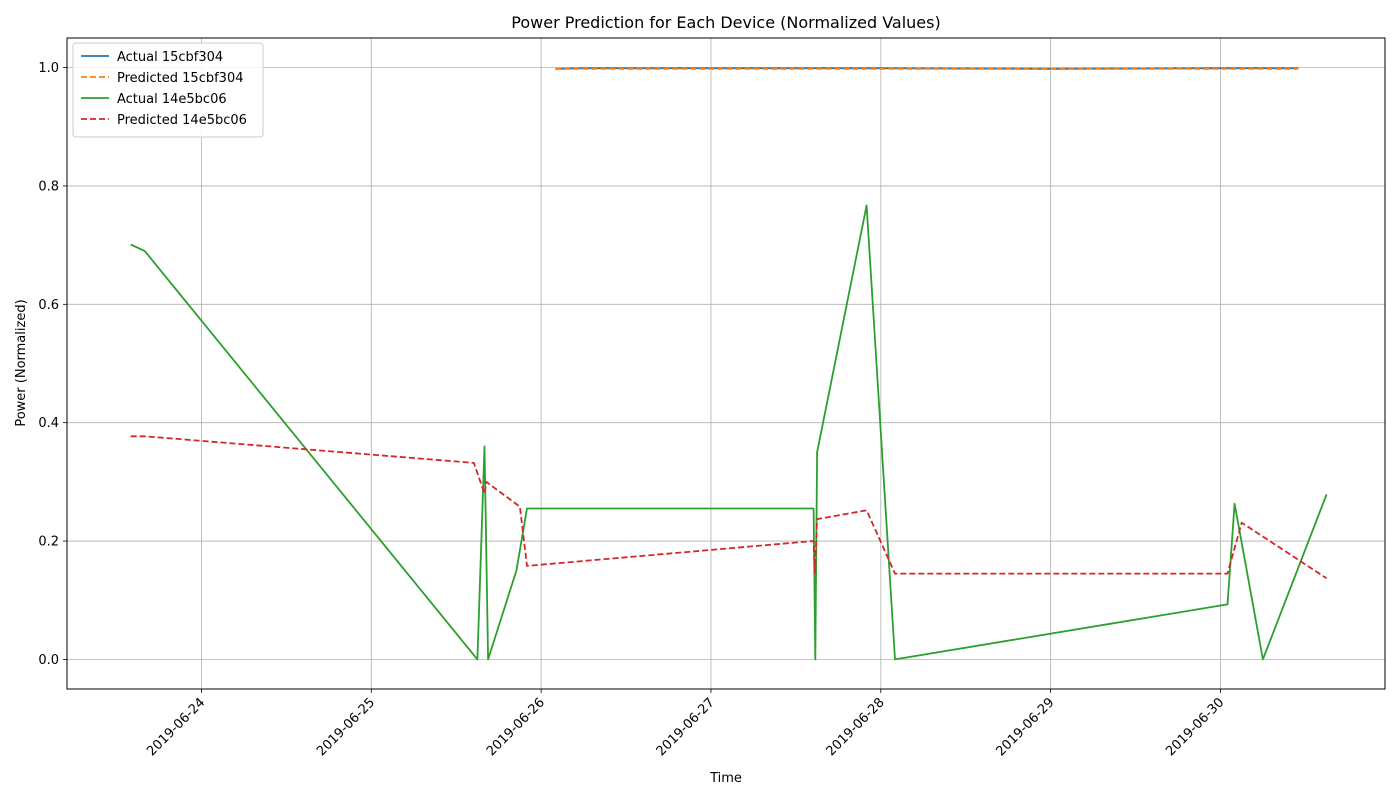 The height and width of the screenshot is (800, 1400). I want to click on y-axis-label: Power (Normalized), so click(21, 362).